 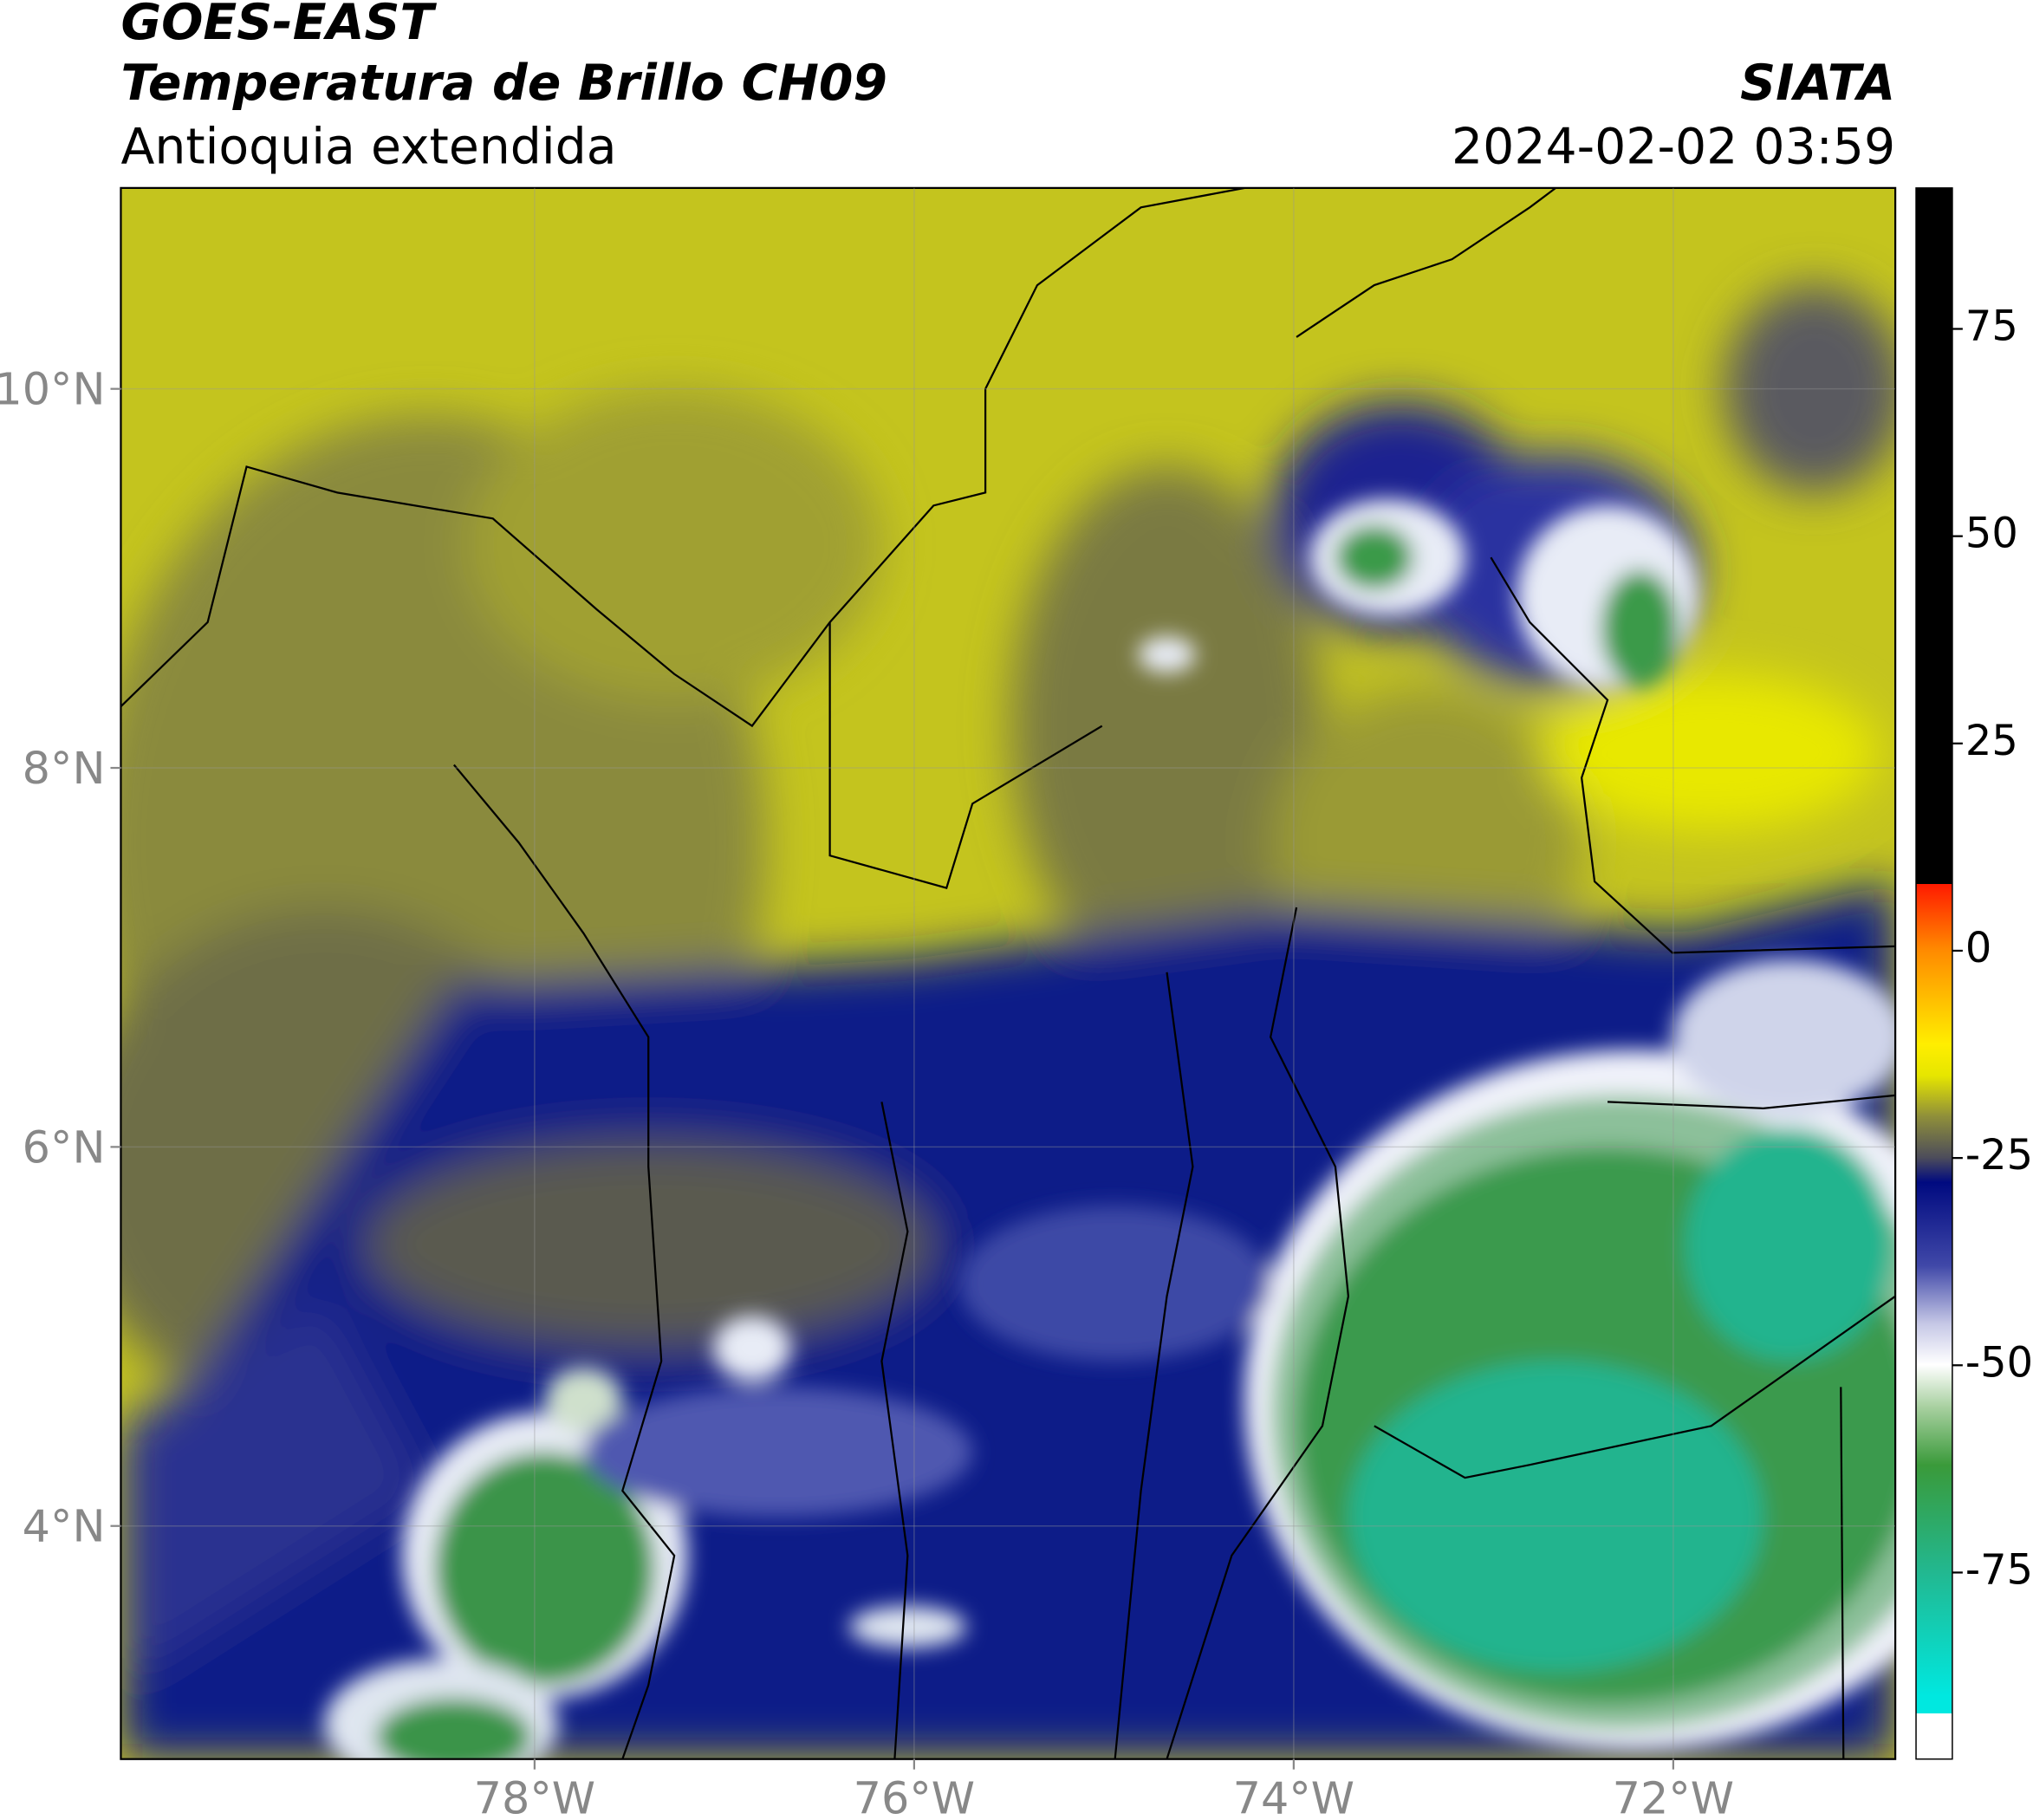 What do you see at coordinates (64, 768) in the screenshot?
I see `y-tick-label: 8°N` at bounding box center [64, 768].